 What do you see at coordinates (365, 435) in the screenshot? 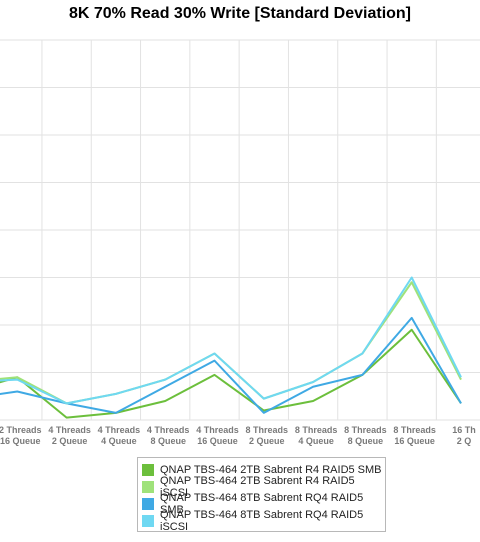
I see `x-tick-label: 8 Threads 8 Queue` at bounding box center [365, 435].